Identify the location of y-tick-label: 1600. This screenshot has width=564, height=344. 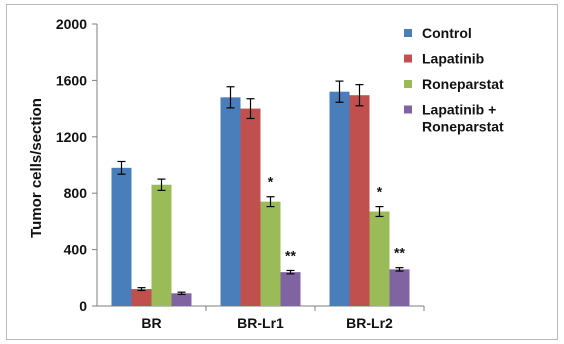
(71, 80).